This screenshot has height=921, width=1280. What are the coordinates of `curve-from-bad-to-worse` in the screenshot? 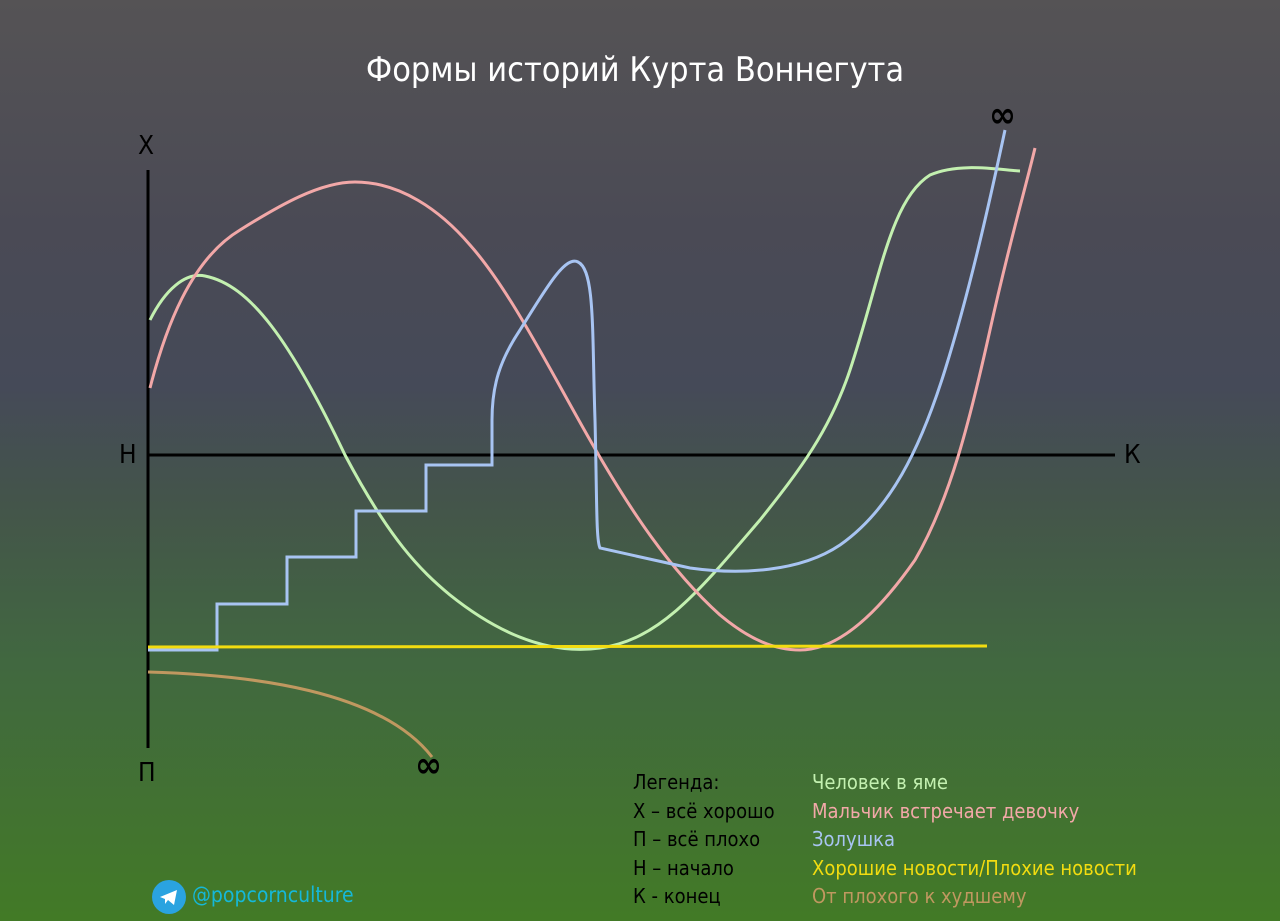 It's located at (290, 714).